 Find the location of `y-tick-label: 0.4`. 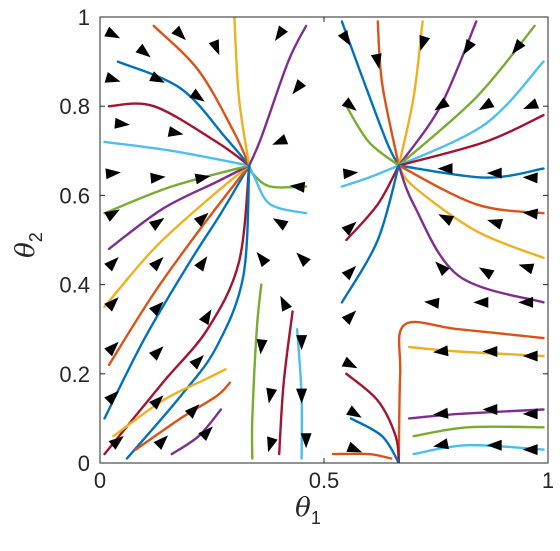

y-tick-label: 0.4 is located at coordinates (74, 285).